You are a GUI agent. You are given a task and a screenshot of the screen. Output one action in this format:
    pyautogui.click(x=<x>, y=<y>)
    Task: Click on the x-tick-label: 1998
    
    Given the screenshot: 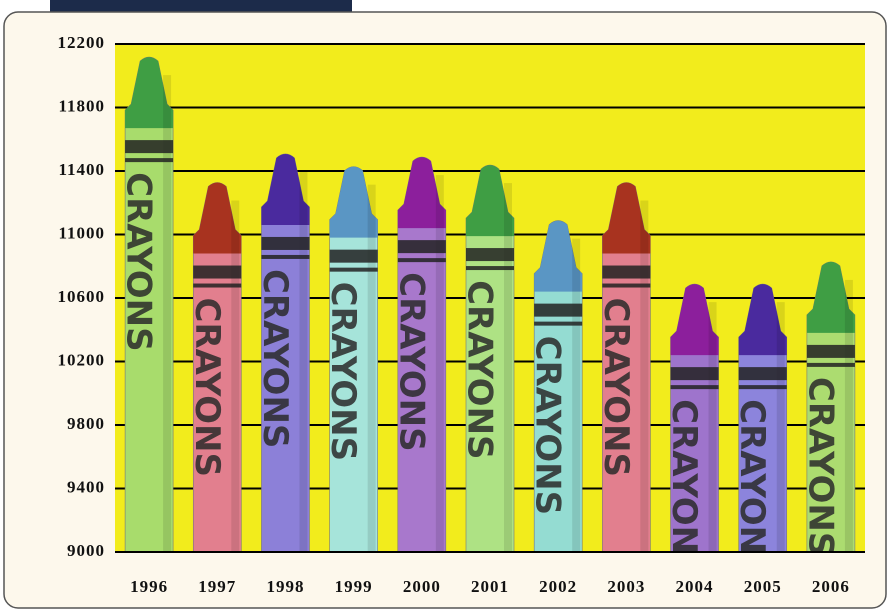 What is the action you would take?
    pyautogui.click(x=285, y=586)
    